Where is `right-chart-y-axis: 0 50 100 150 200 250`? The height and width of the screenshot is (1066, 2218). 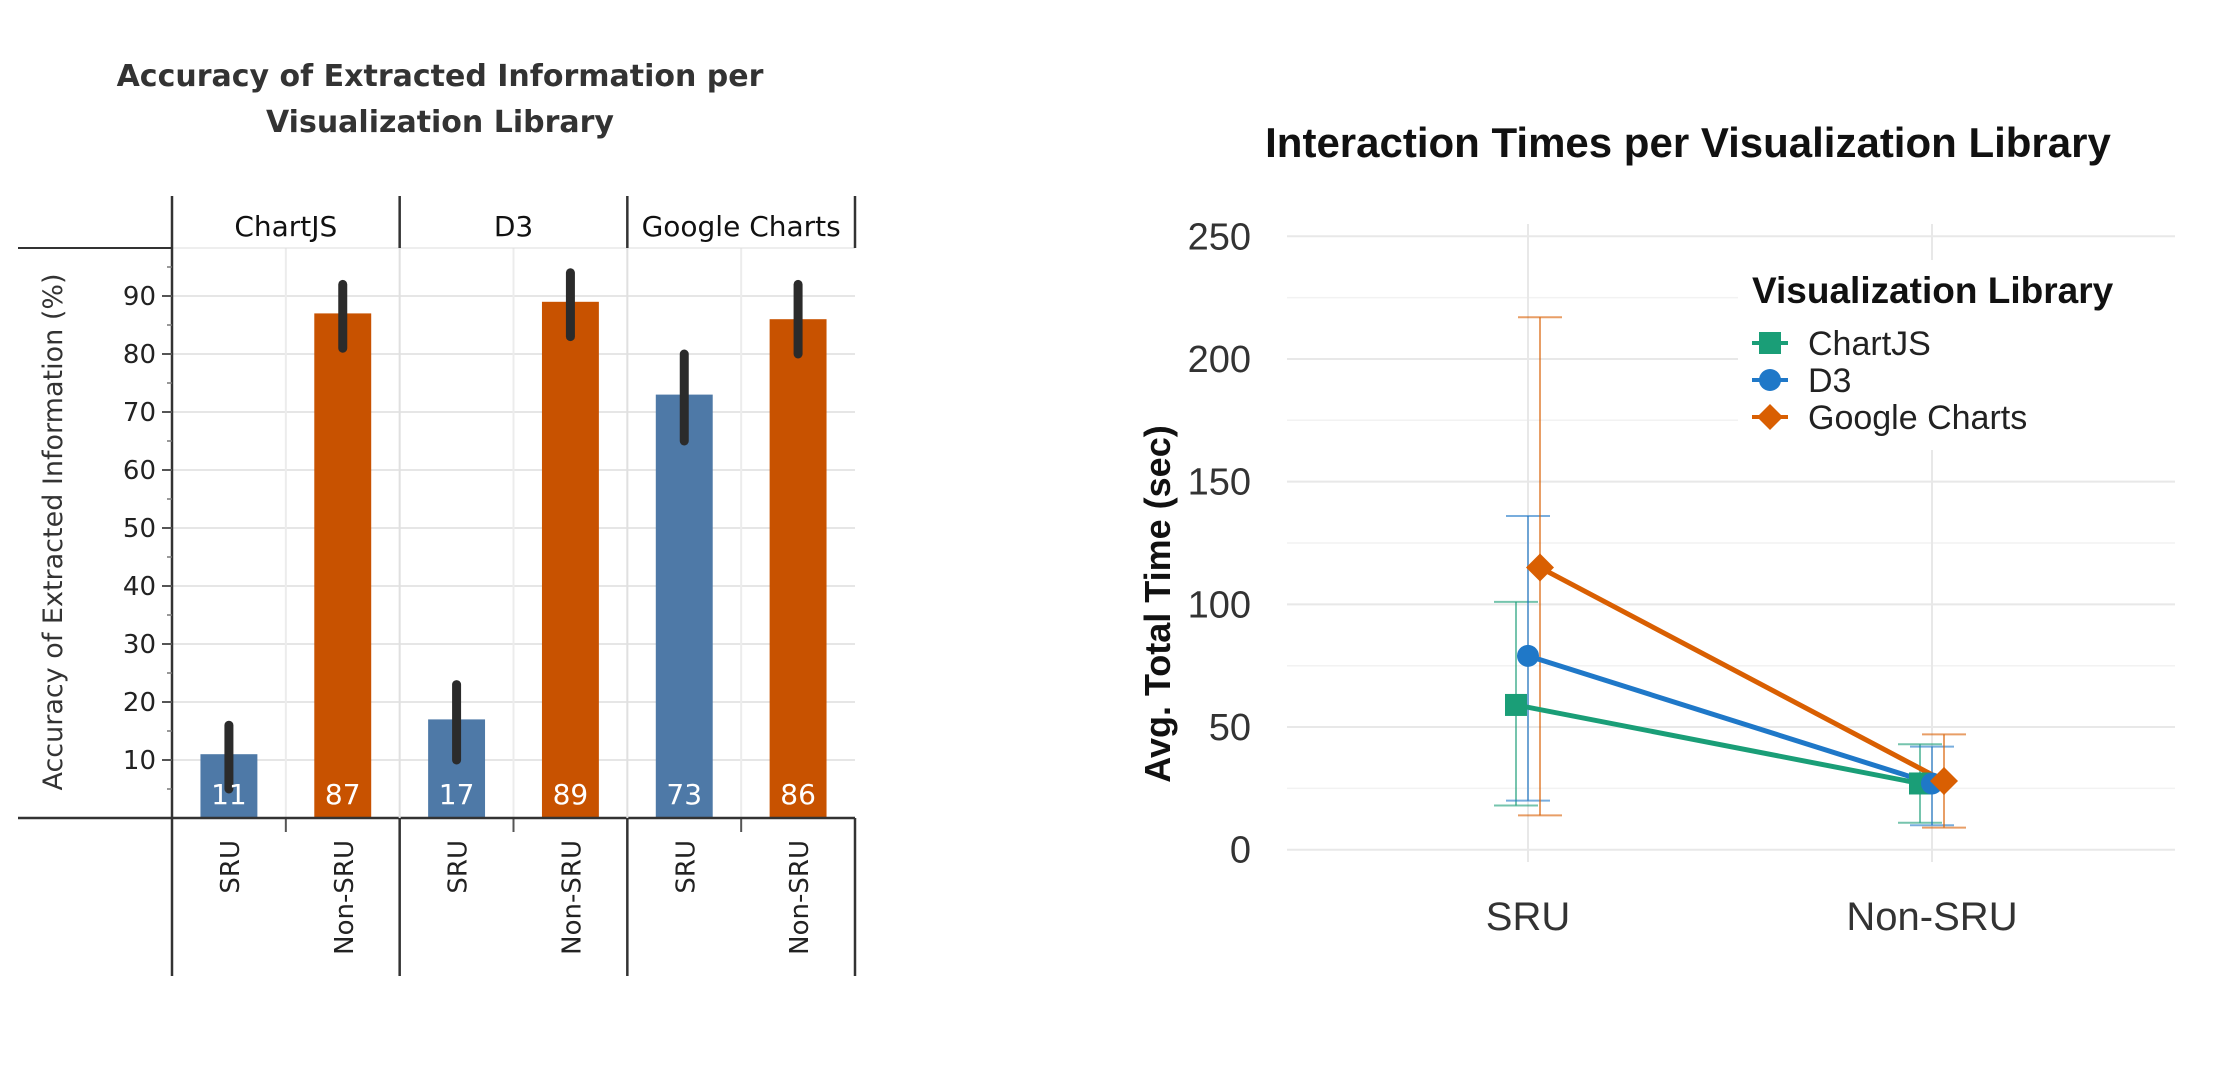 right-chart-y-axis: 0 50 100 150 200 250 is located at coordinates (1219, 543).